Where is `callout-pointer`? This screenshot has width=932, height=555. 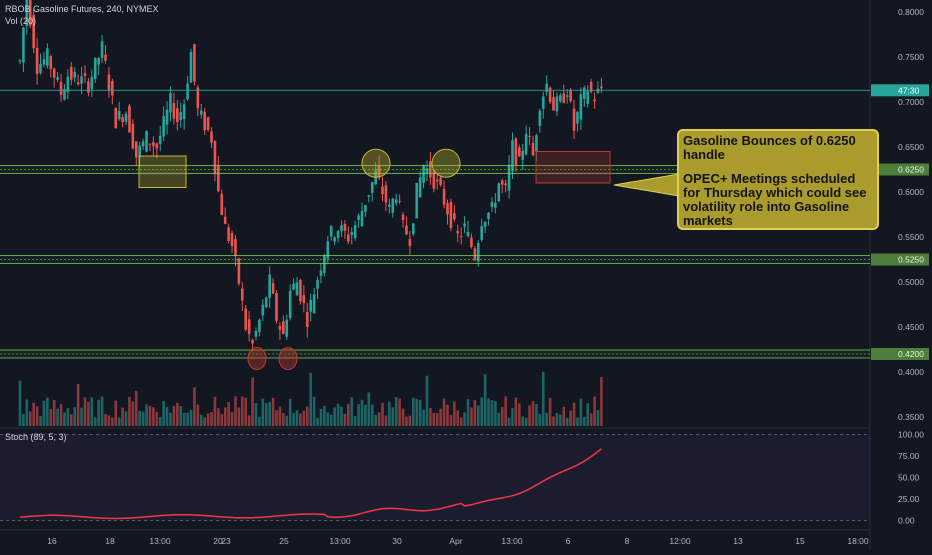
callout-pointer is located at coordinates (646, 185).